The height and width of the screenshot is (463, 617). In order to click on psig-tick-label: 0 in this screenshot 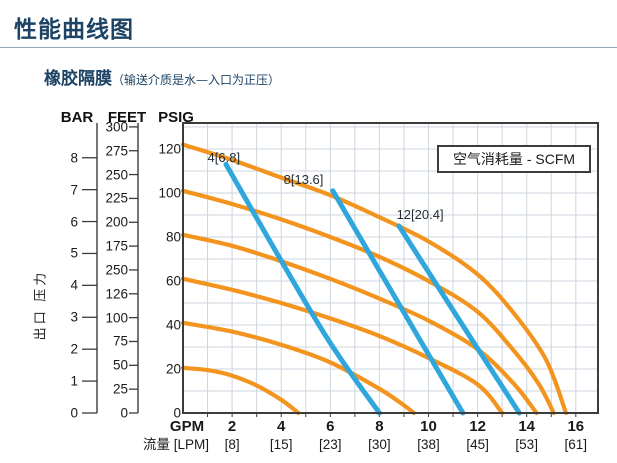, I will do `click(177, 413)`.